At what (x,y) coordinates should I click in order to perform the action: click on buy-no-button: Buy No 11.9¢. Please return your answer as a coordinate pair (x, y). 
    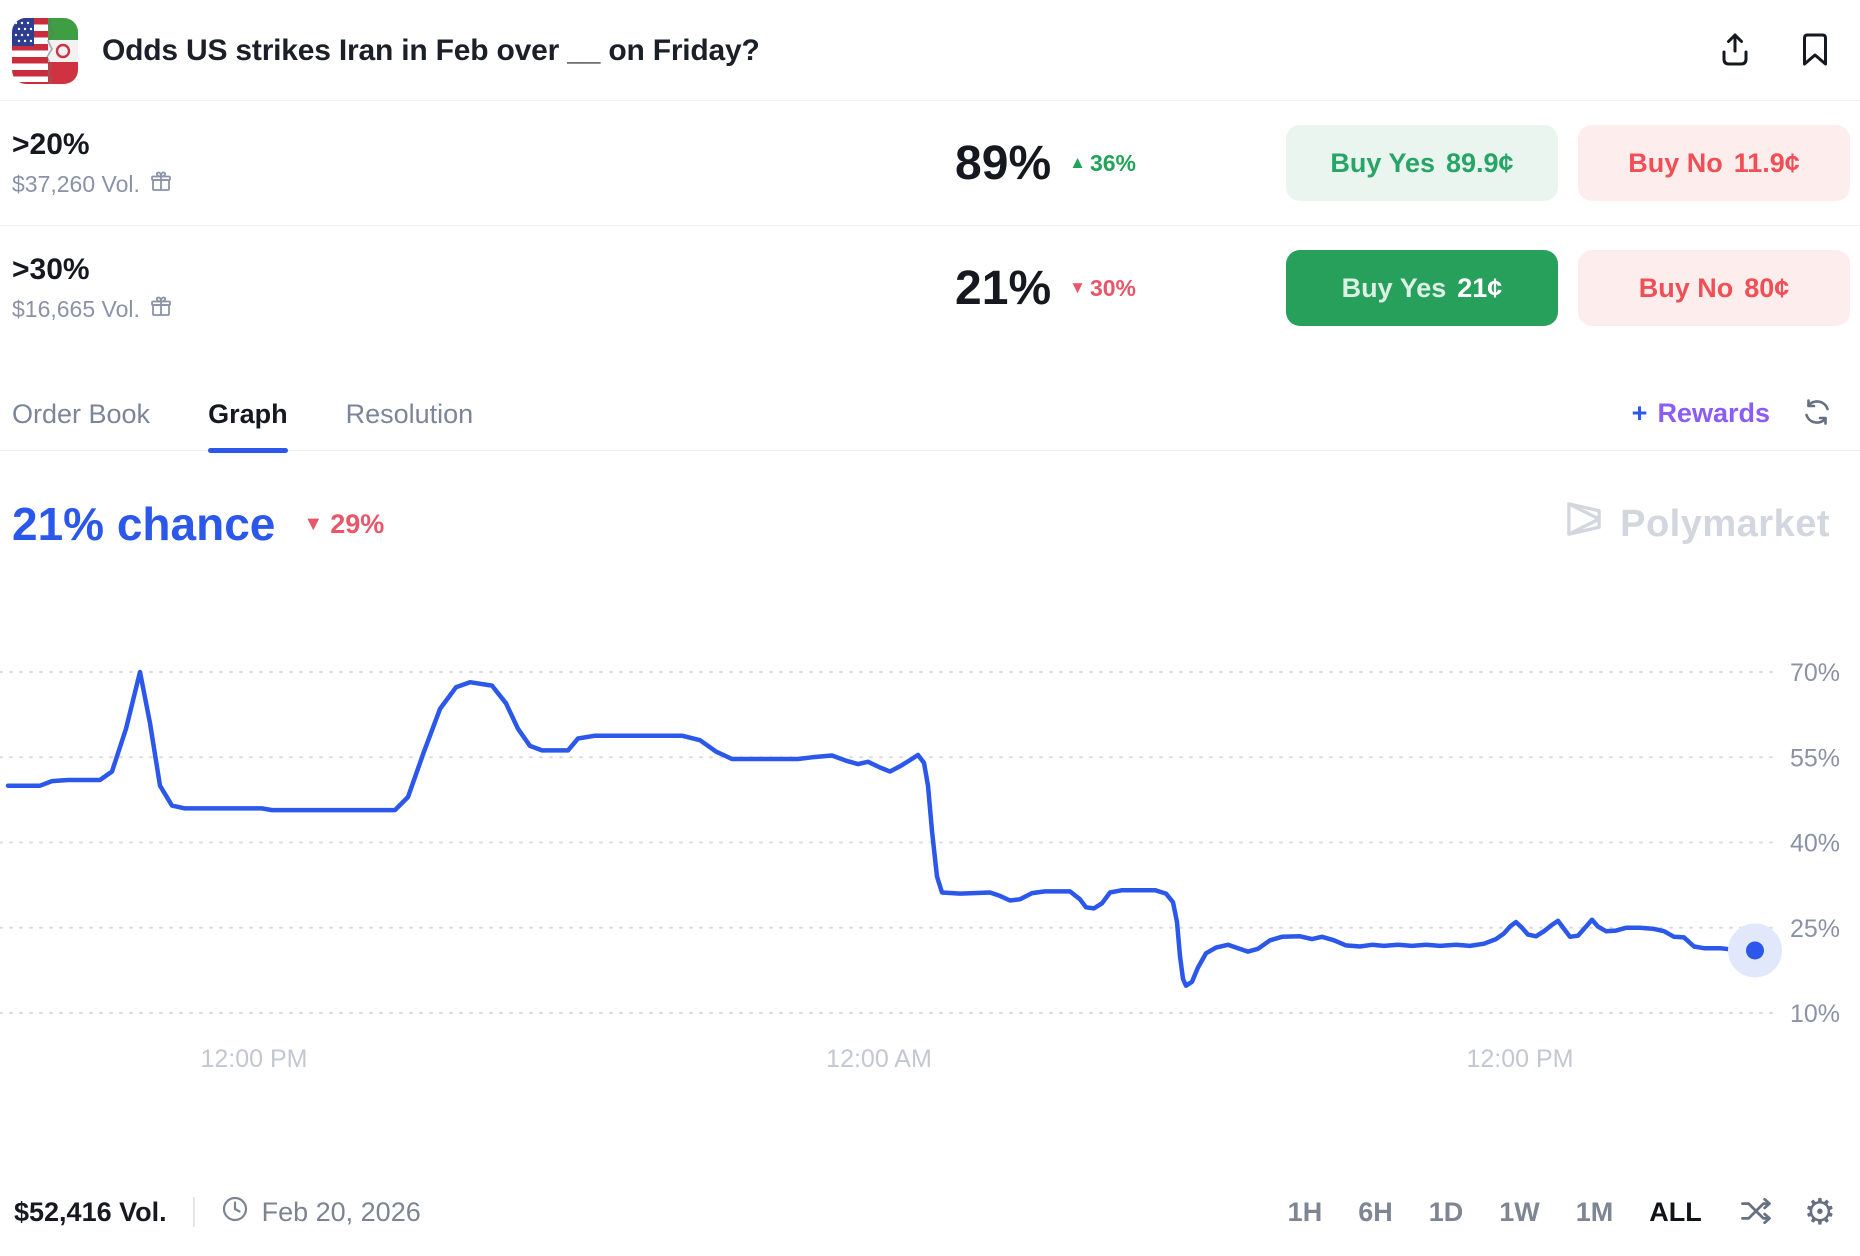
    Looking at the image, I should click on (1714, 163).